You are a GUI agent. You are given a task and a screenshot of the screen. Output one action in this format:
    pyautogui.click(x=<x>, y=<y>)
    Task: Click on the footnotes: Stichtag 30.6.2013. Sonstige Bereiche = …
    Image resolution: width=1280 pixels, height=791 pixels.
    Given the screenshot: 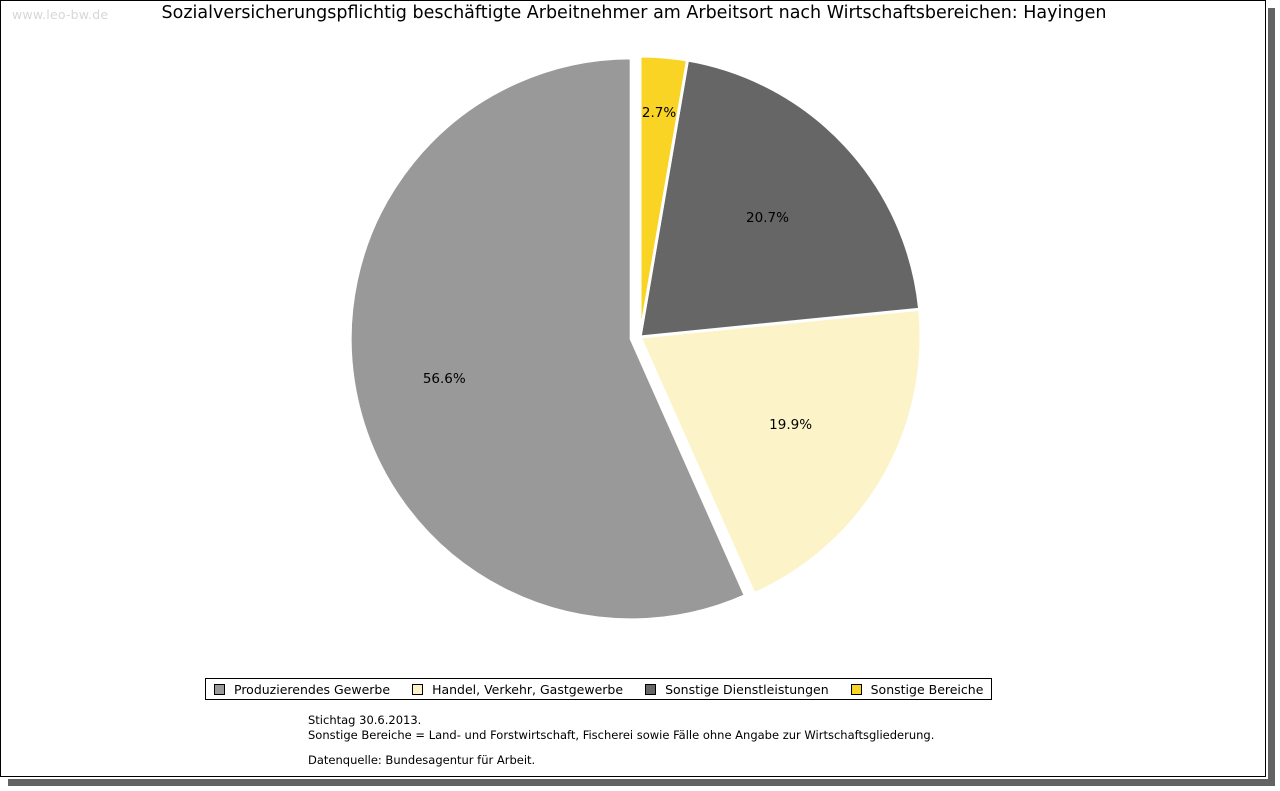 What is the action you would take?
    pyautogui.click(x=621, y=740)
    